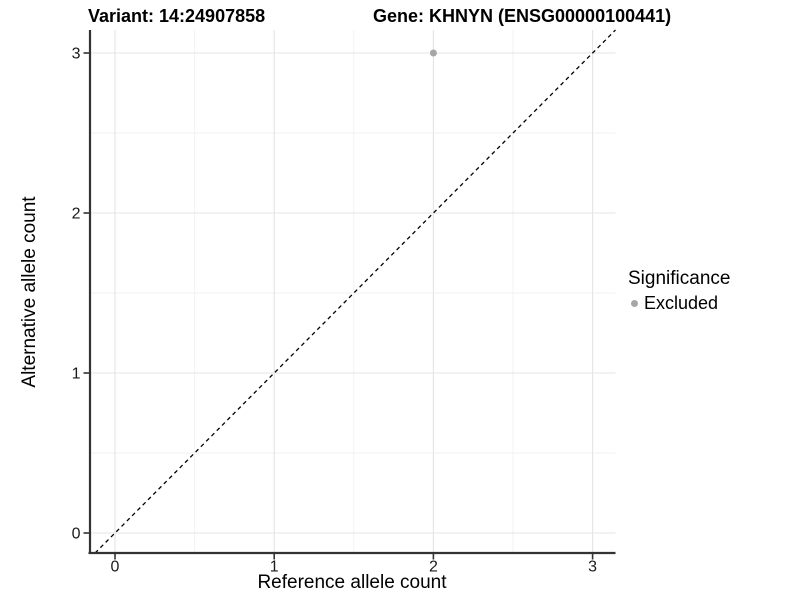 This screenshot has height=600, width=800. I want to click on x-tick-label: 2, so click(433, 567).